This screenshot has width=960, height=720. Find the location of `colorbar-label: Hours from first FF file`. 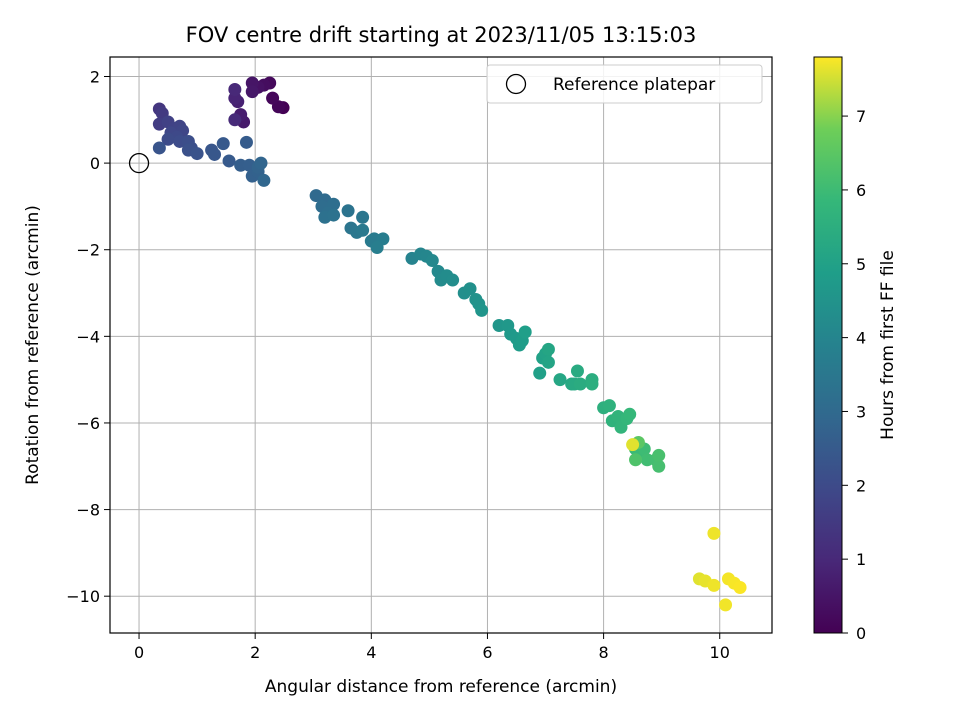

colorbar-label: Hours from first FF file is located at coordinates (888, 345).